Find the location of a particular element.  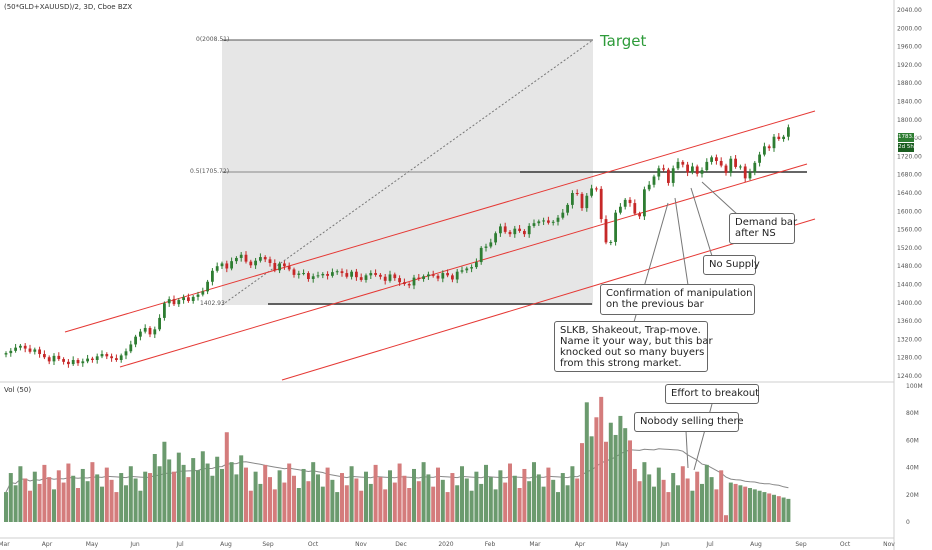

countdown-badge: 2d 5h is located at coordinates (906, 147).